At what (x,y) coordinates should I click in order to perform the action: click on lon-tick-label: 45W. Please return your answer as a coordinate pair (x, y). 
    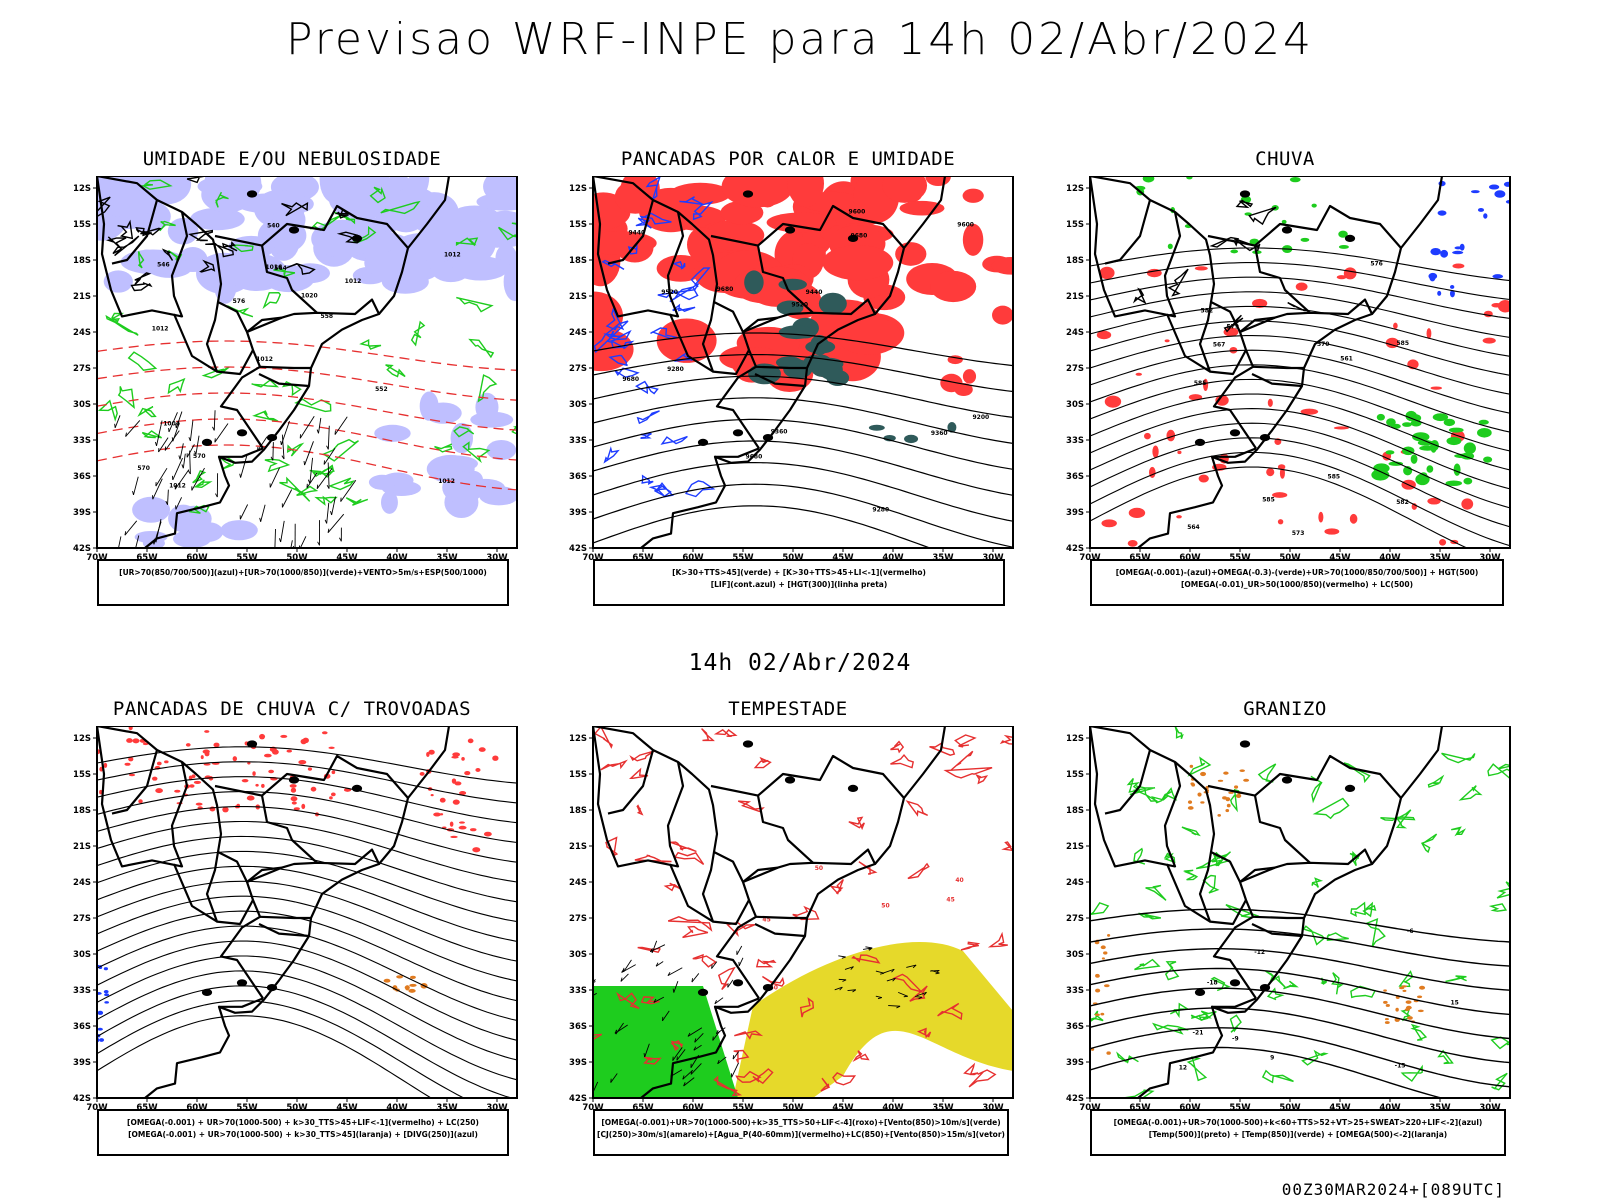
    Looking at the image, I should click on (347, 1108).